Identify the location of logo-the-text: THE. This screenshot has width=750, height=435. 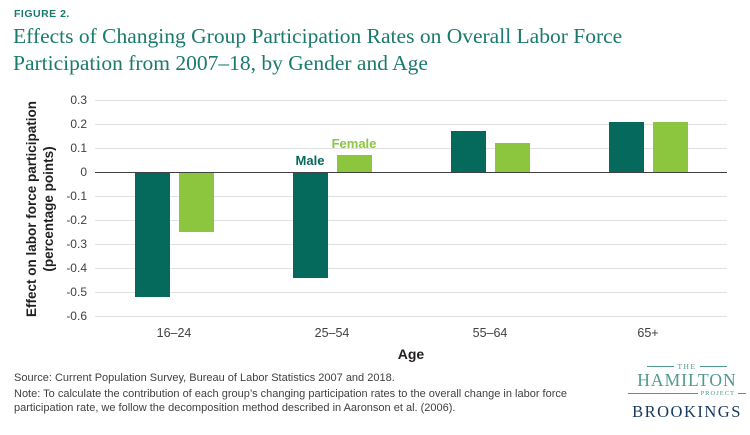
(687, 366).